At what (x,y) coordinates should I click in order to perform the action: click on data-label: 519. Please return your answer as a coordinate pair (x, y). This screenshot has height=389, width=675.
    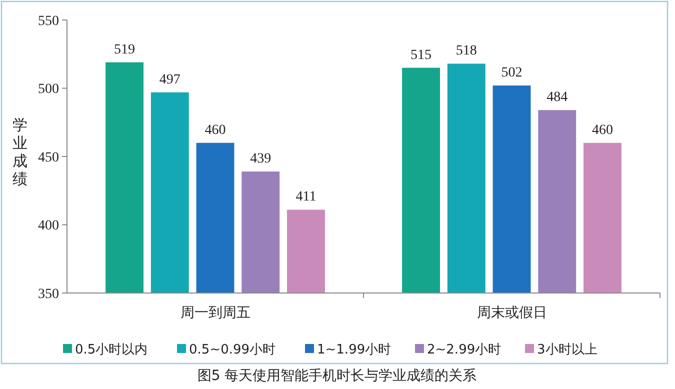
    Looking at the image, I should click on (125, 50).